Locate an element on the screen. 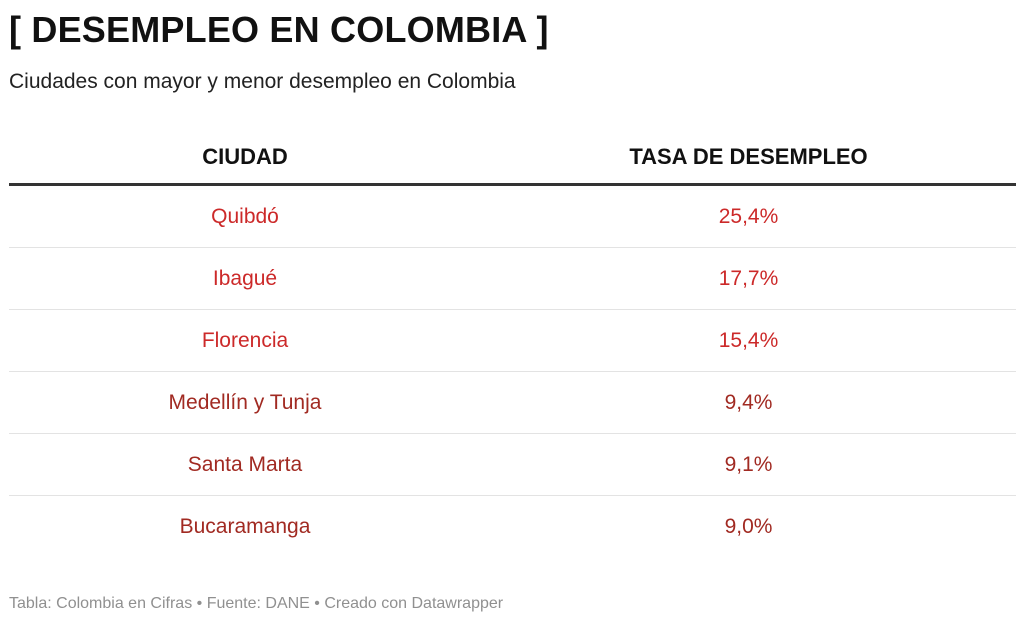  city-cell: Ibagué is located at coordinates (245, 278).